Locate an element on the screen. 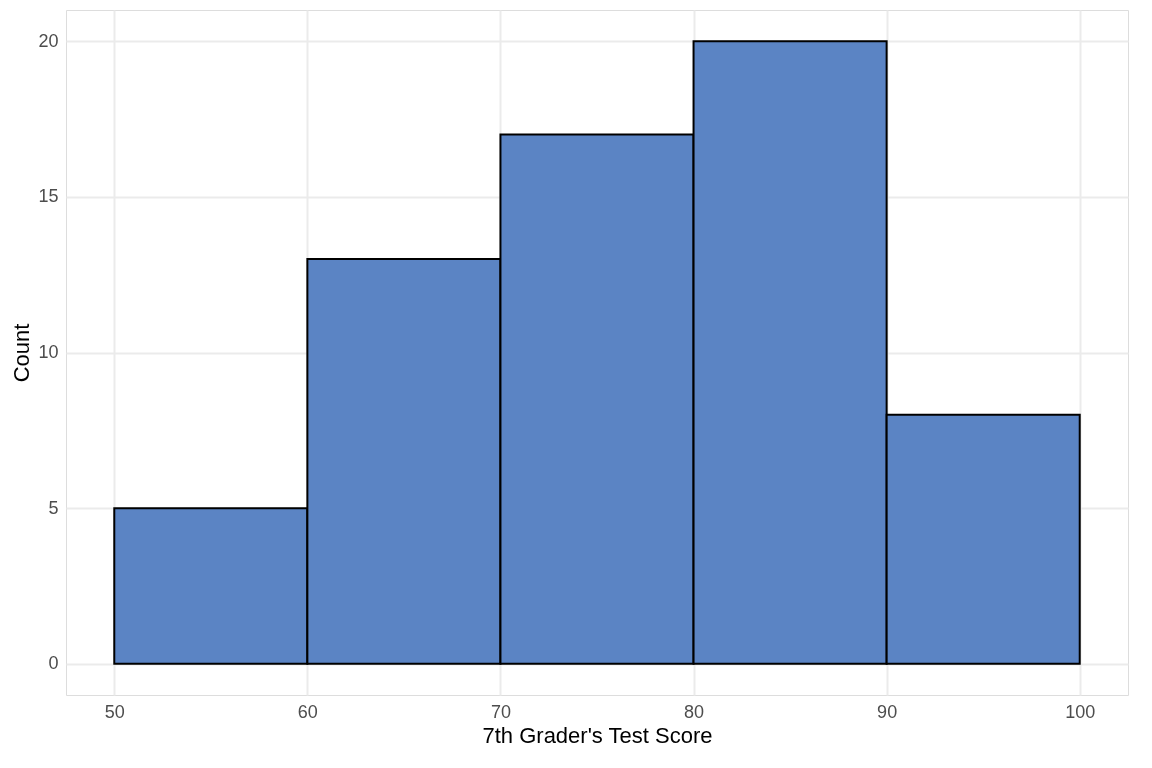 This screenshot has height=768, width=1152. x-tick-label: 90 is located at coordinates (887, 711).